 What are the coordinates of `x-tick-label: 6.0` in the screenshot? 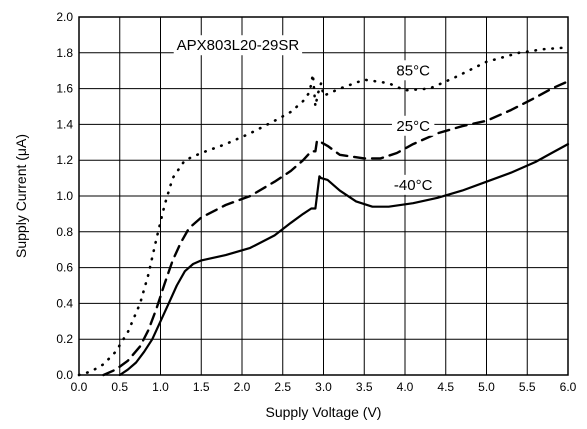 It's located at (568, 387).